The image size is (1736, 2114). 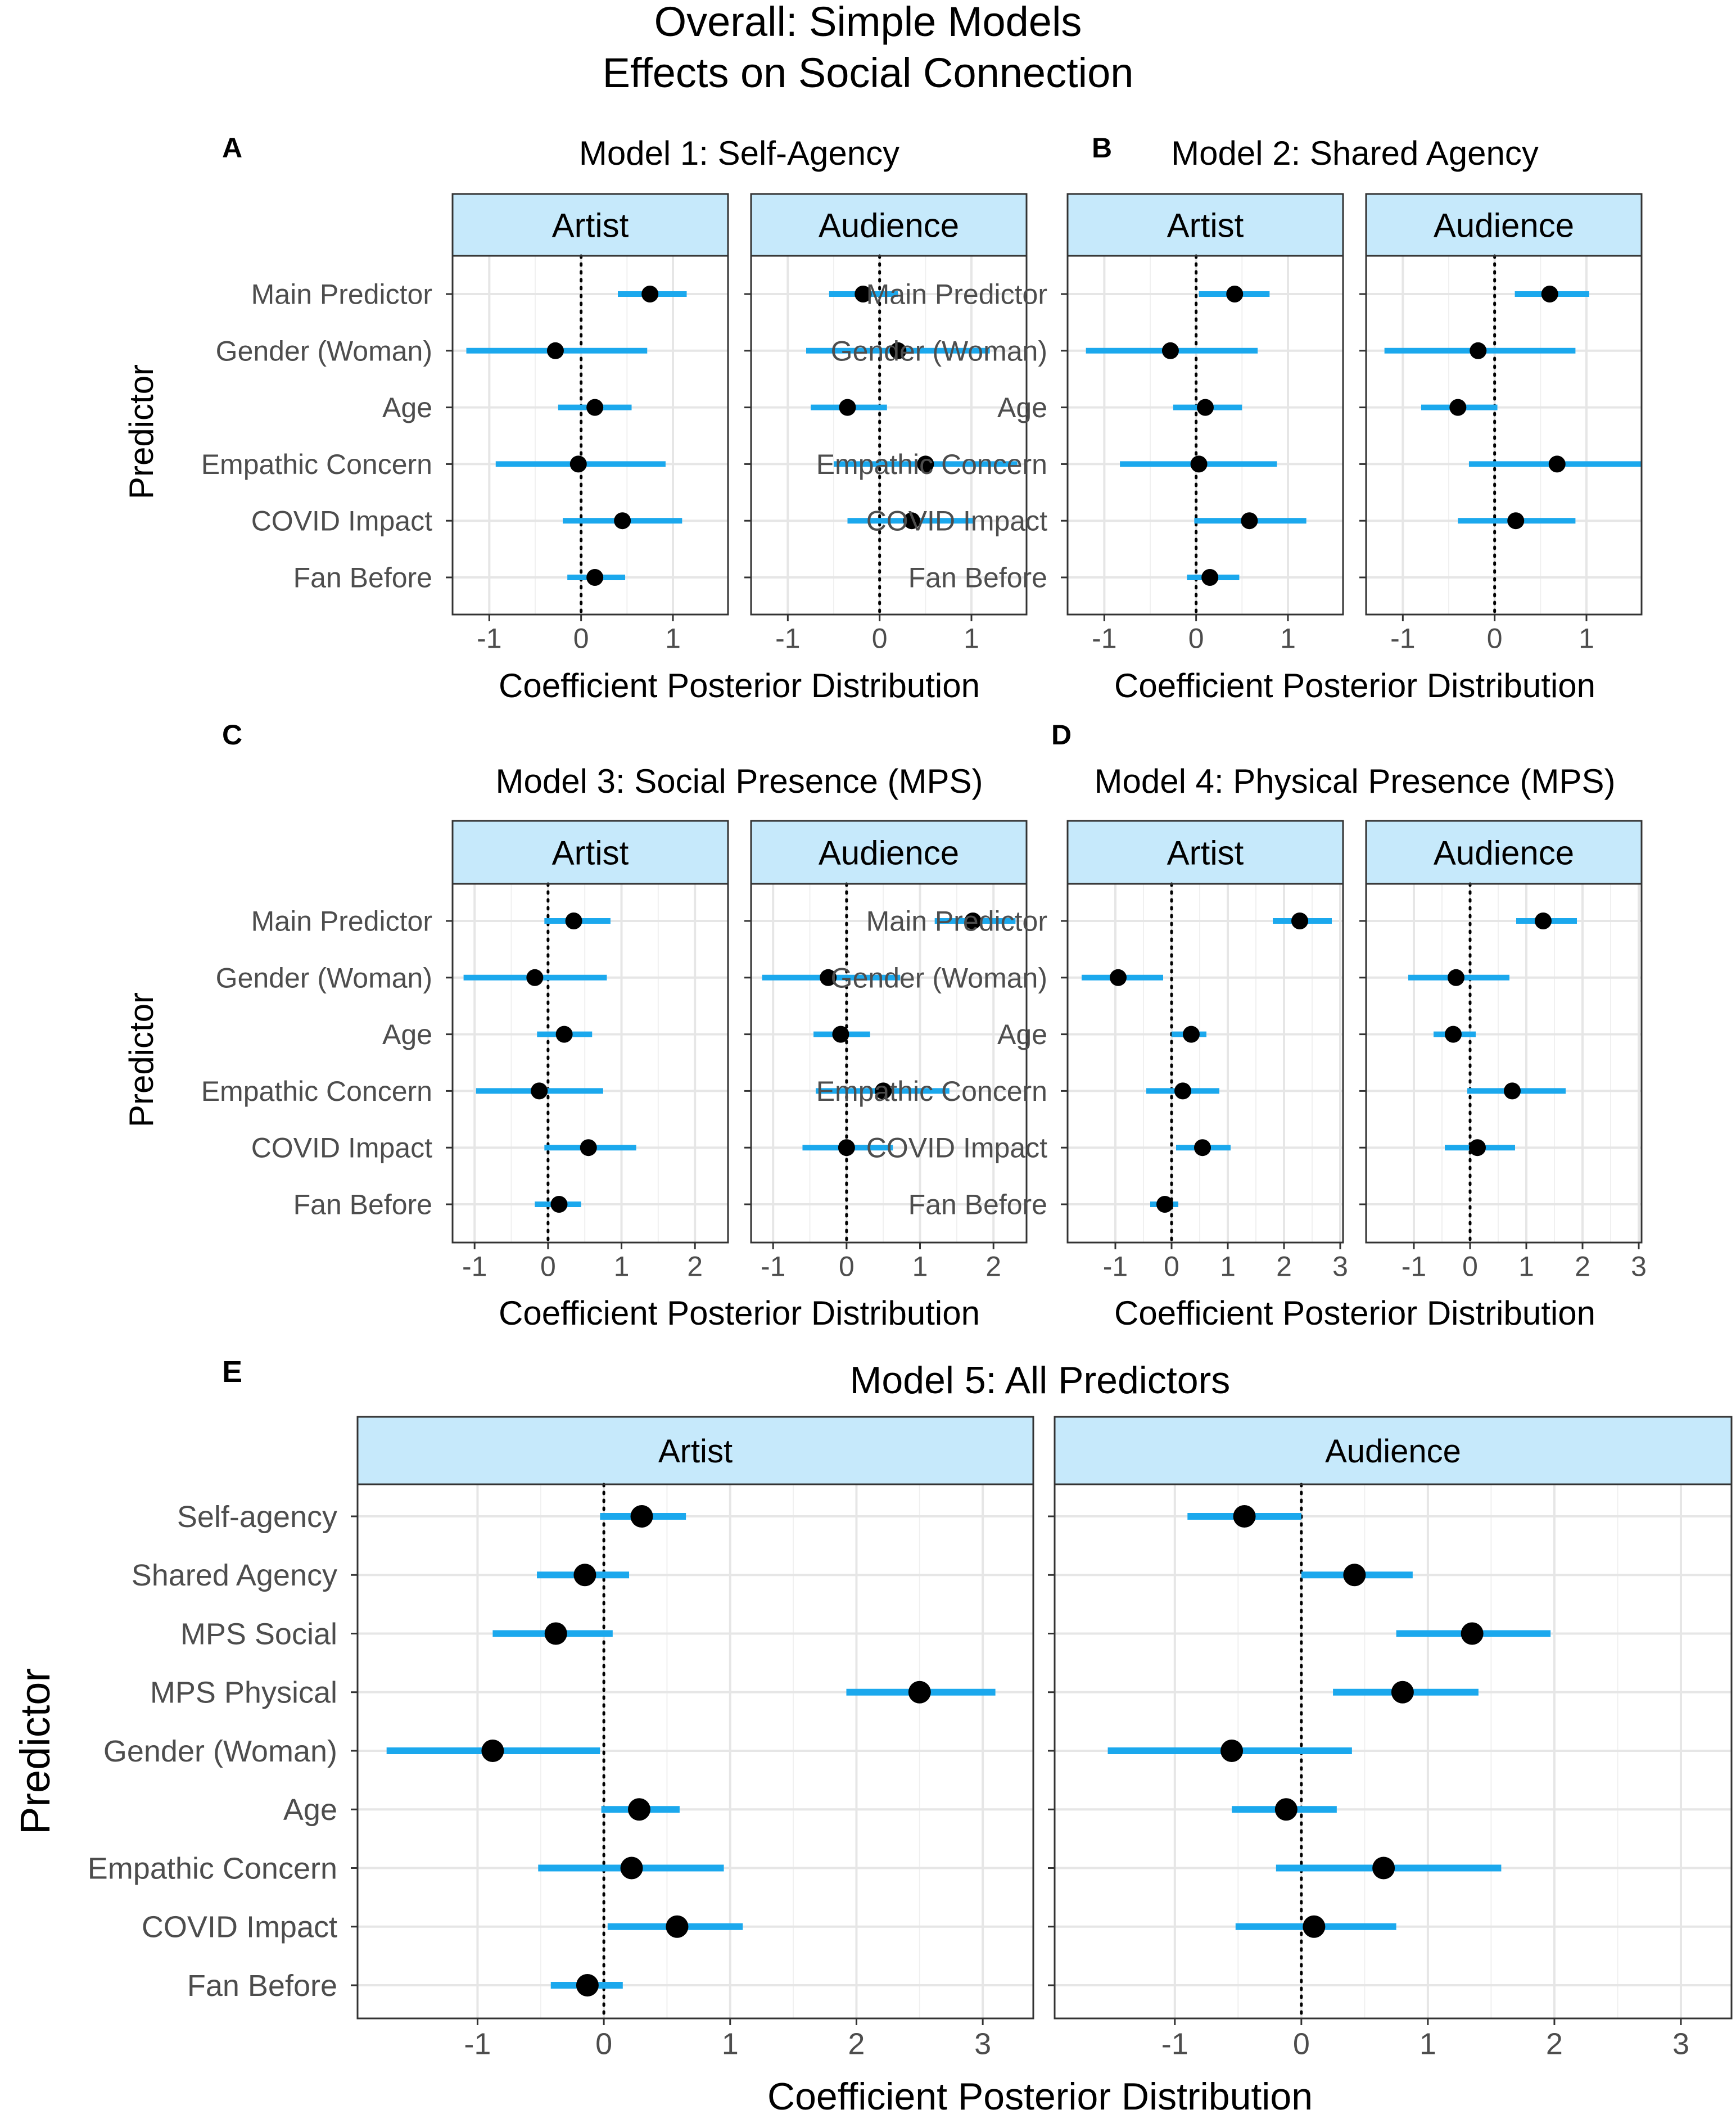 What do you see at coordinates (240, 1927) in the screenshot?
I see `predictor-label: COVID Impact` at bounding box center [240, 1927].